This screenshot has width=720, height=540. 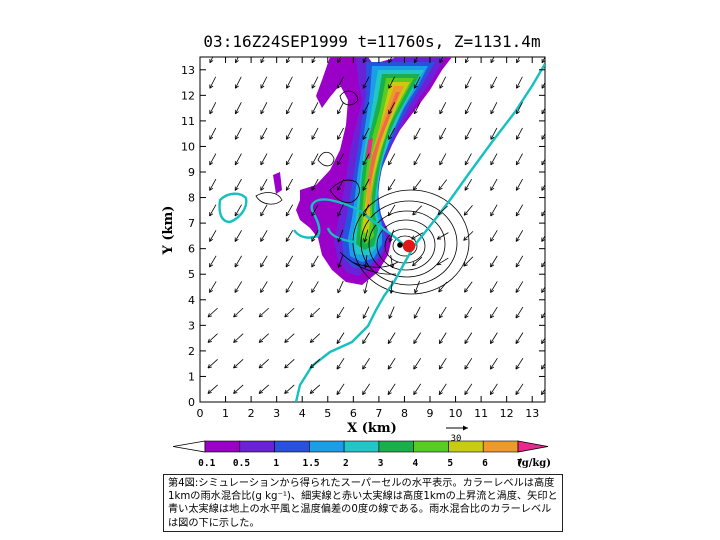 I want to click on x-tick-label: 7, so click(x=378, y=413).